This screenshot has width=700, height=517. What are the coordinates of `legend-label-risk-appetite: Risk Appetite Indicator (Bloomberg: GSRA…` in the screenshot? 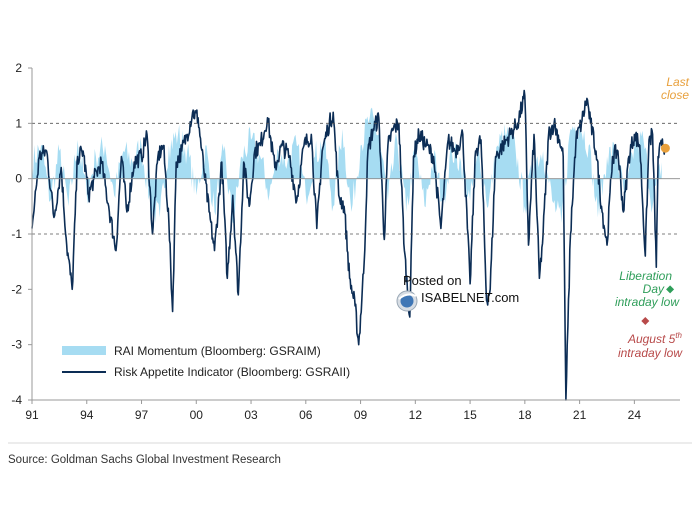 It's located at (232, 372).